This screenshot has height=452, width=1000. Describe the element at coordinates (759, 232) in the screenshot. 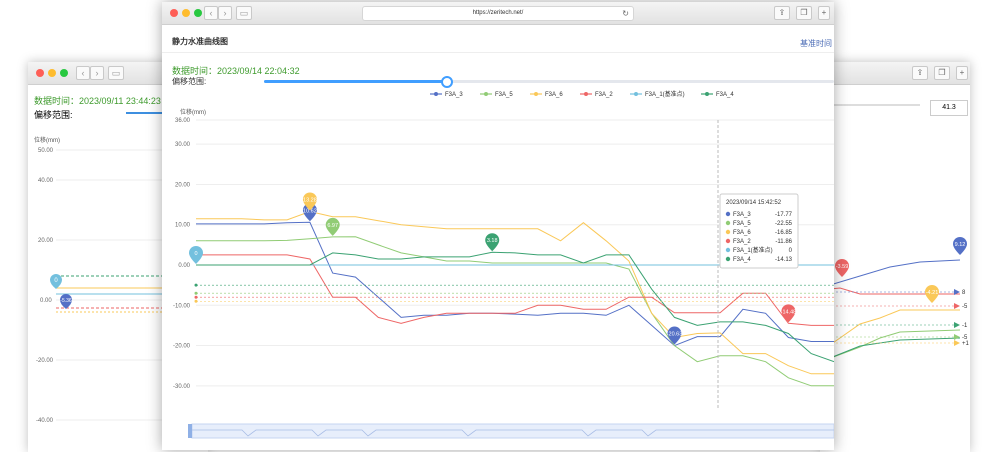

I see `tooltip-row: F3A_6 -16.85` at that location.